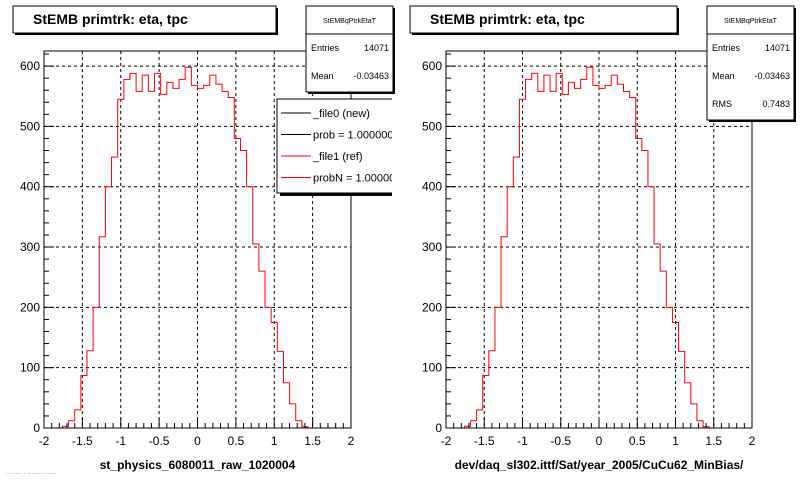 The image size is (800, 480). What do you see at coordinates (349, 49) in the screenshot?
I see `left-stats-box` at bounding box center [349, 49].